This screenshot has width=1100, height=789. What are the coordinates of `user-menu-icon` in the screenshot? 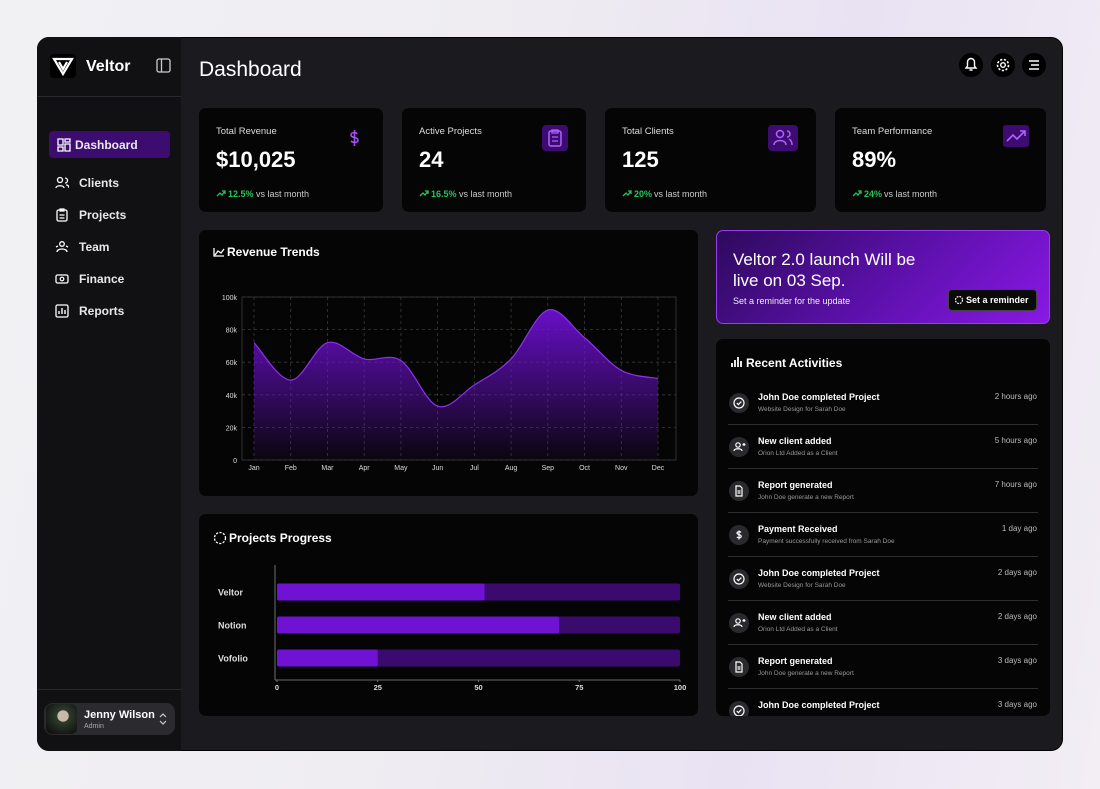 It's located at (163, 719).